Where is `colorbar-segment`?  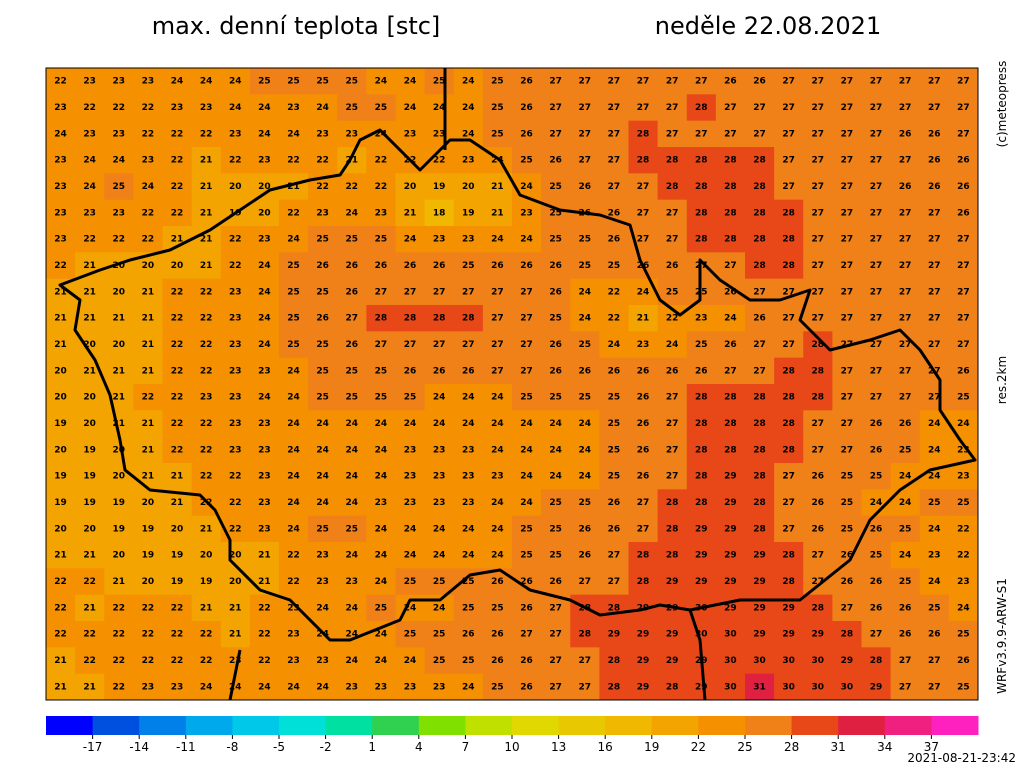
colorbar-segment is located at coordinates (303, 725).